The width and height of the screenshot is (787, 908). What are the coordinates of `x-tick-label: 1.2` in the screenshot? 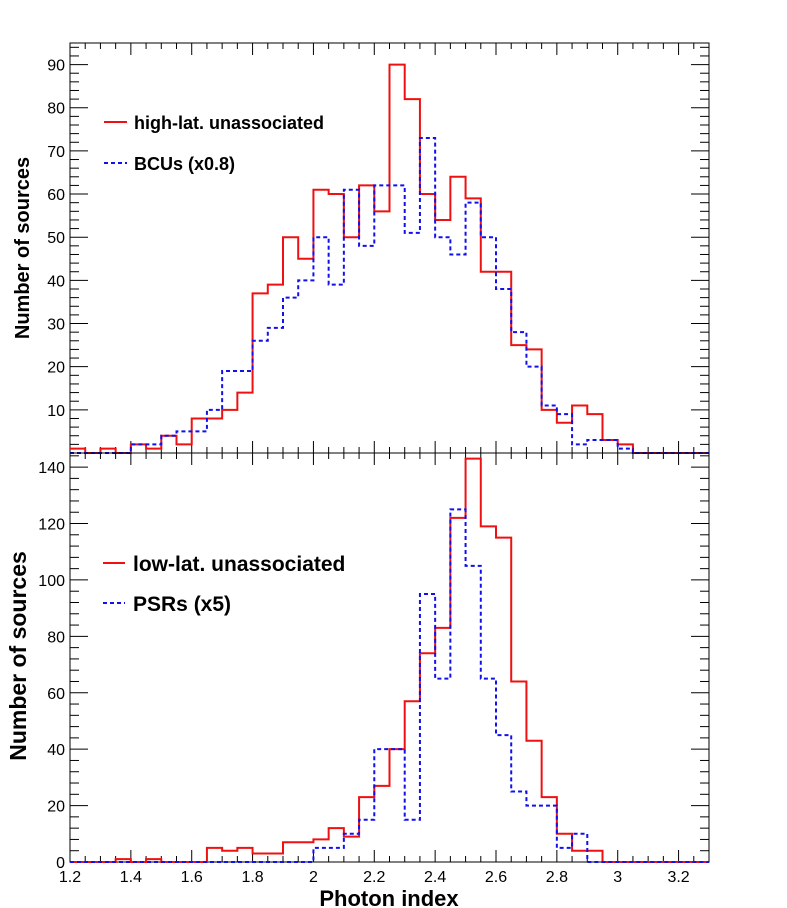 It's located at (70, 877).